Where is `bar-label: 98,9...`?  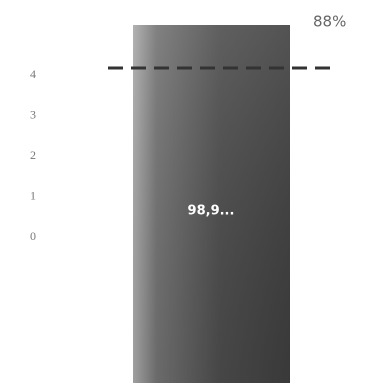
bar-label: 98,9... is located at coordinates (211, 211).